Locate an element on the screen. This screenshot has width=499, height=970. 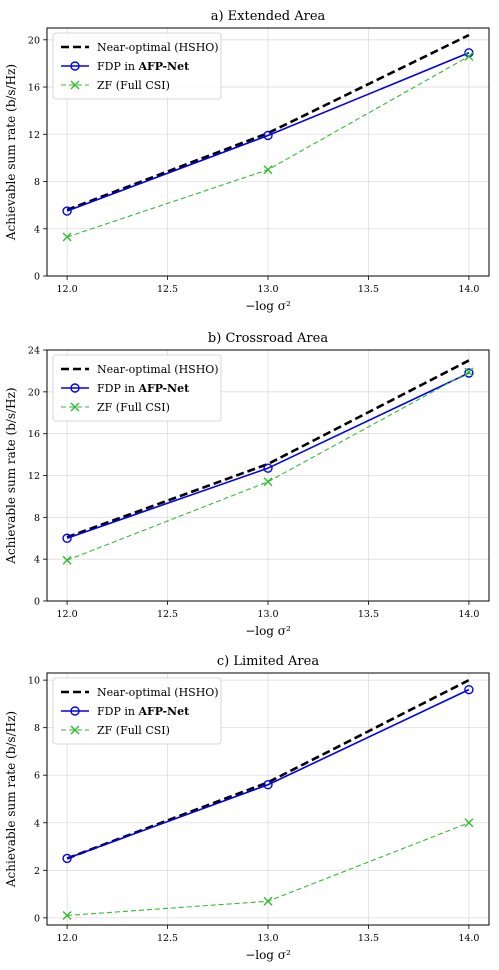
y-tick-label: 12 is located at coordinates (34, 476).